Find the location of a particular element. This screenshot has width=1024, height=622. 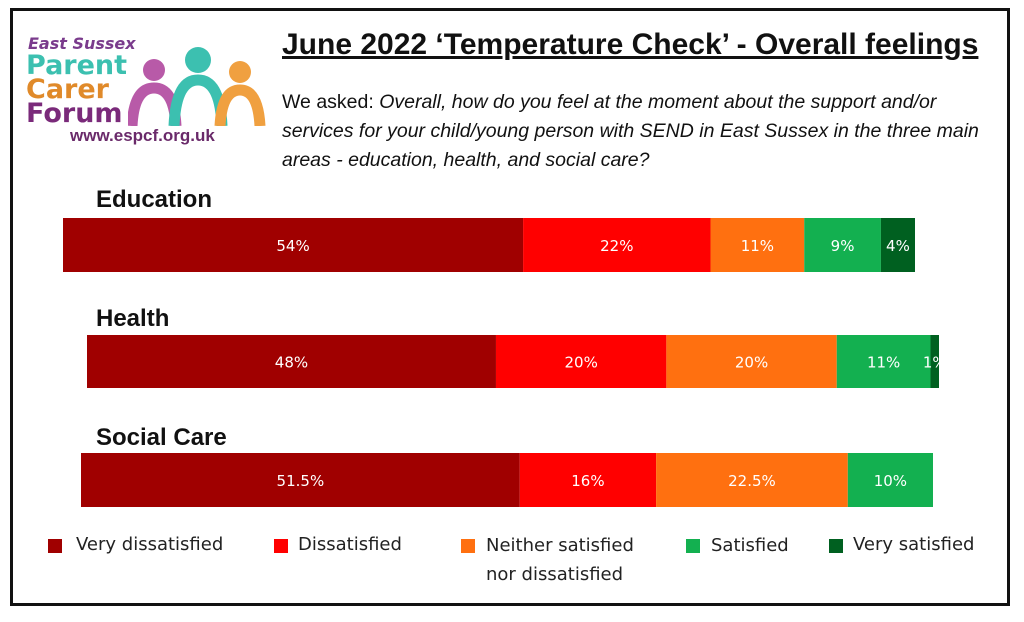

bar-education-very-dissatisfied is located at coordinates (293, 245).